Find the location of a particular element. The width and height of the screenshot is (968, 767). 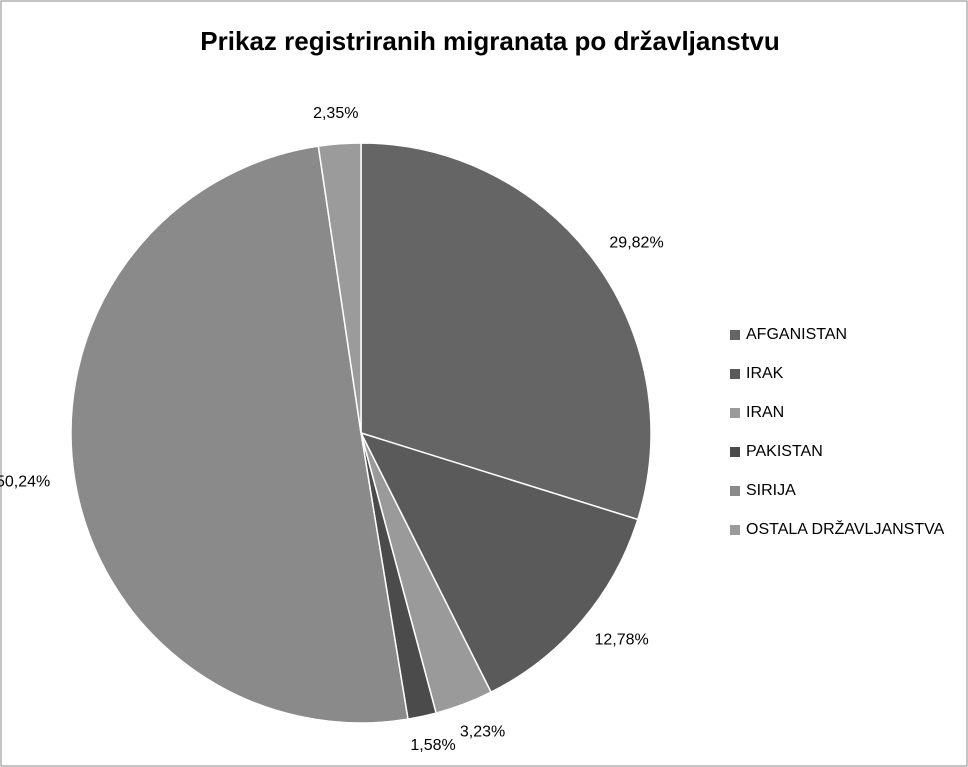

legend-label: IRAN is located at coordinates (765, 412).